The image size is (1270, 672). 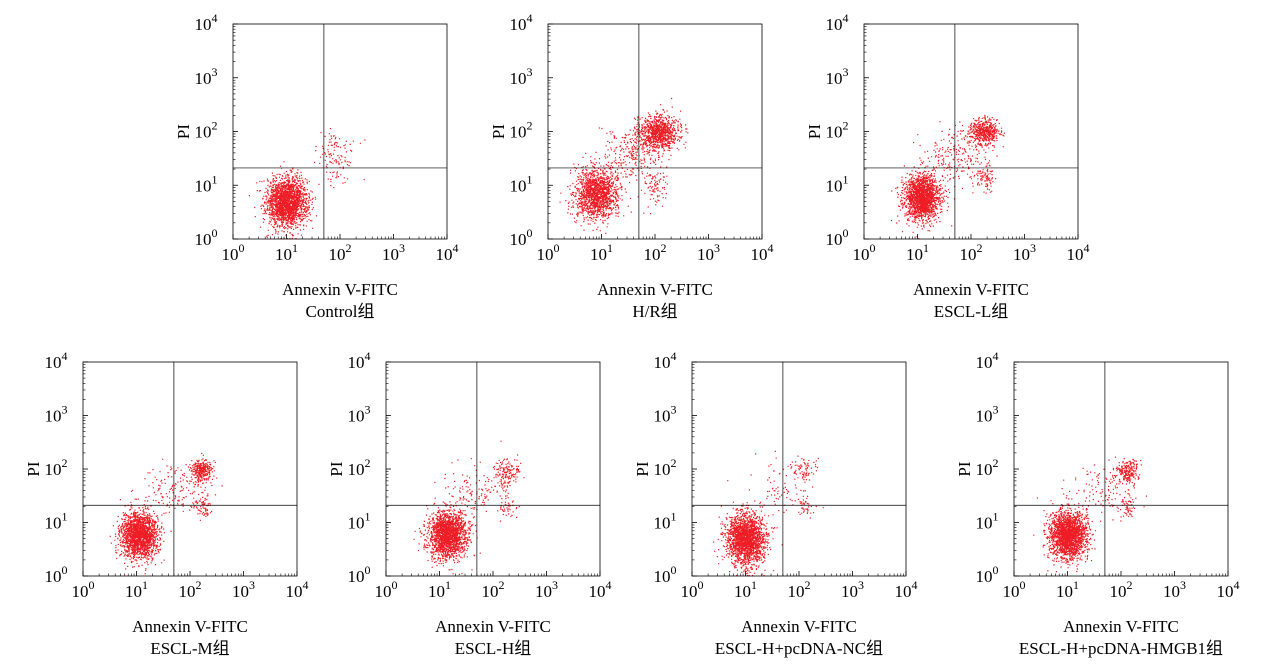 What do you see at coordinates (340, 311) in the screenshot?
I see `panel-caption: Control组` at bounding box center [340, 311].